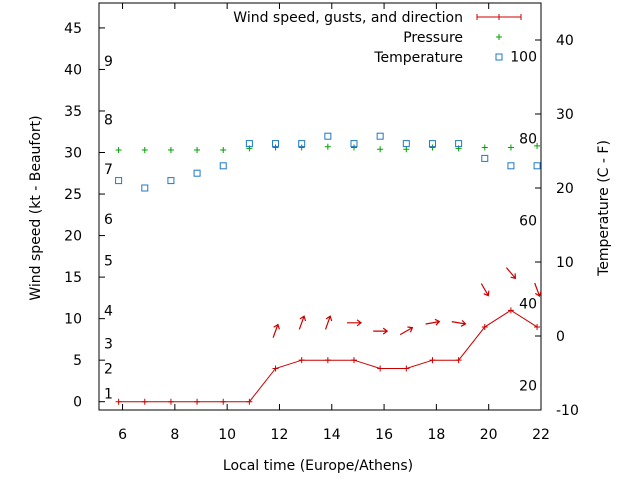  What do you see at coordinates (108, 345) in the screenshot?
I see `beaufort-label: 3` at bounding box center [108, 345].